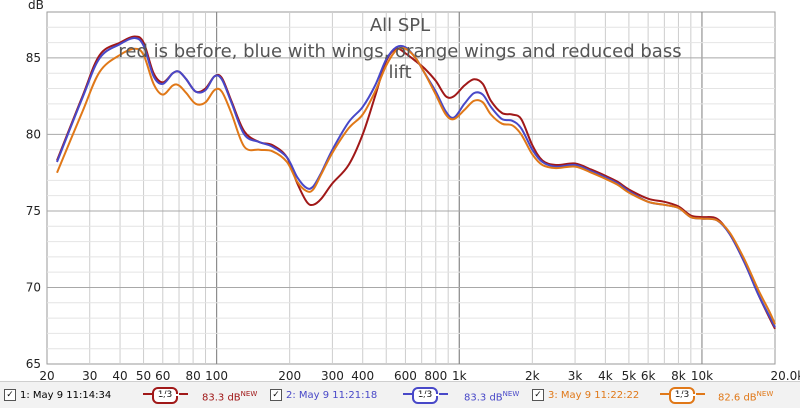 This screenshot has width=800, height=409. What do you see at coordinates (593, 395) in the screenshot?
I see `legend-name-3: 3: May 9 11:22:22` at bounding box center [593, 395].